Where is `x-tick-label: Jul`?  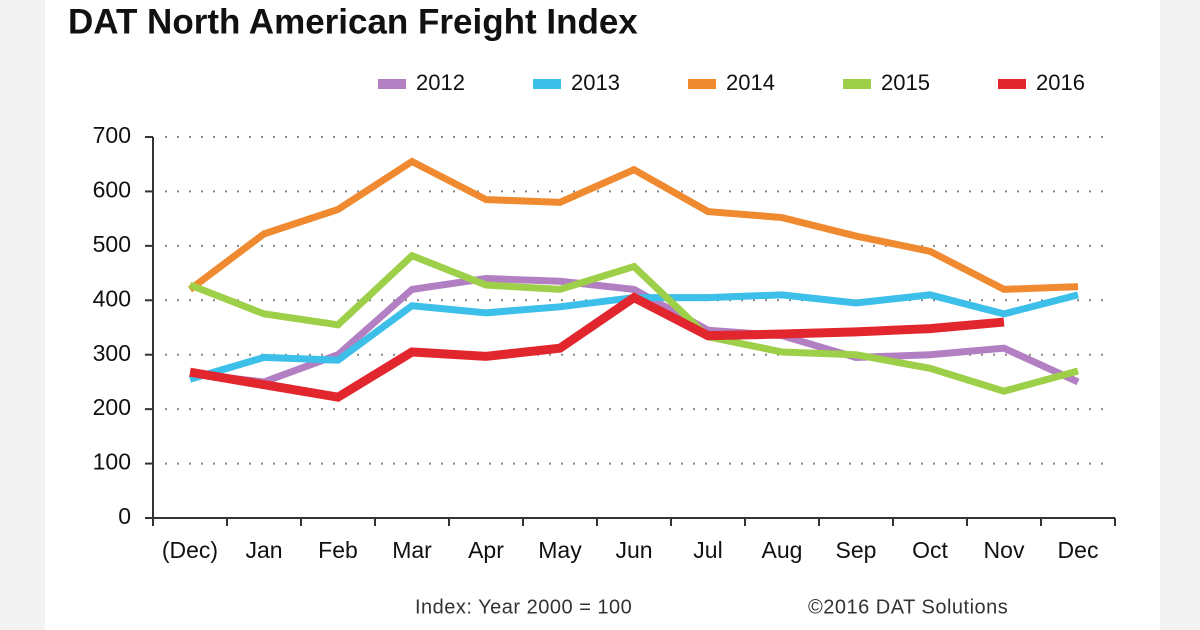 x-tick-label: Jul is located at coordinates (707, 550).